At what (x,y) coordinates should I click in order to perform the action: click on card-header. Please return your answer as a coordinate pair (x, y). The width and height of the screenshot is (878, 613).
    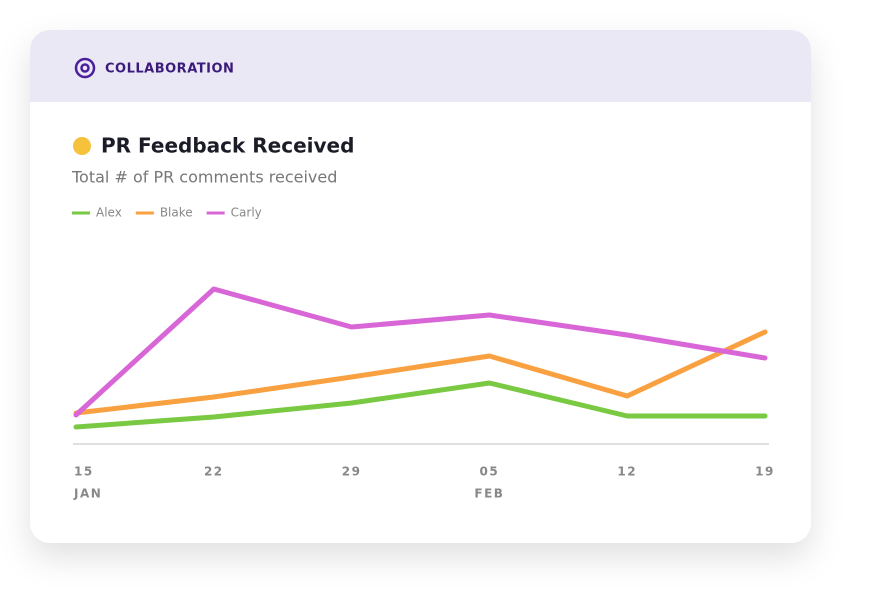
    Looking at the image, I should click on (420, 66).